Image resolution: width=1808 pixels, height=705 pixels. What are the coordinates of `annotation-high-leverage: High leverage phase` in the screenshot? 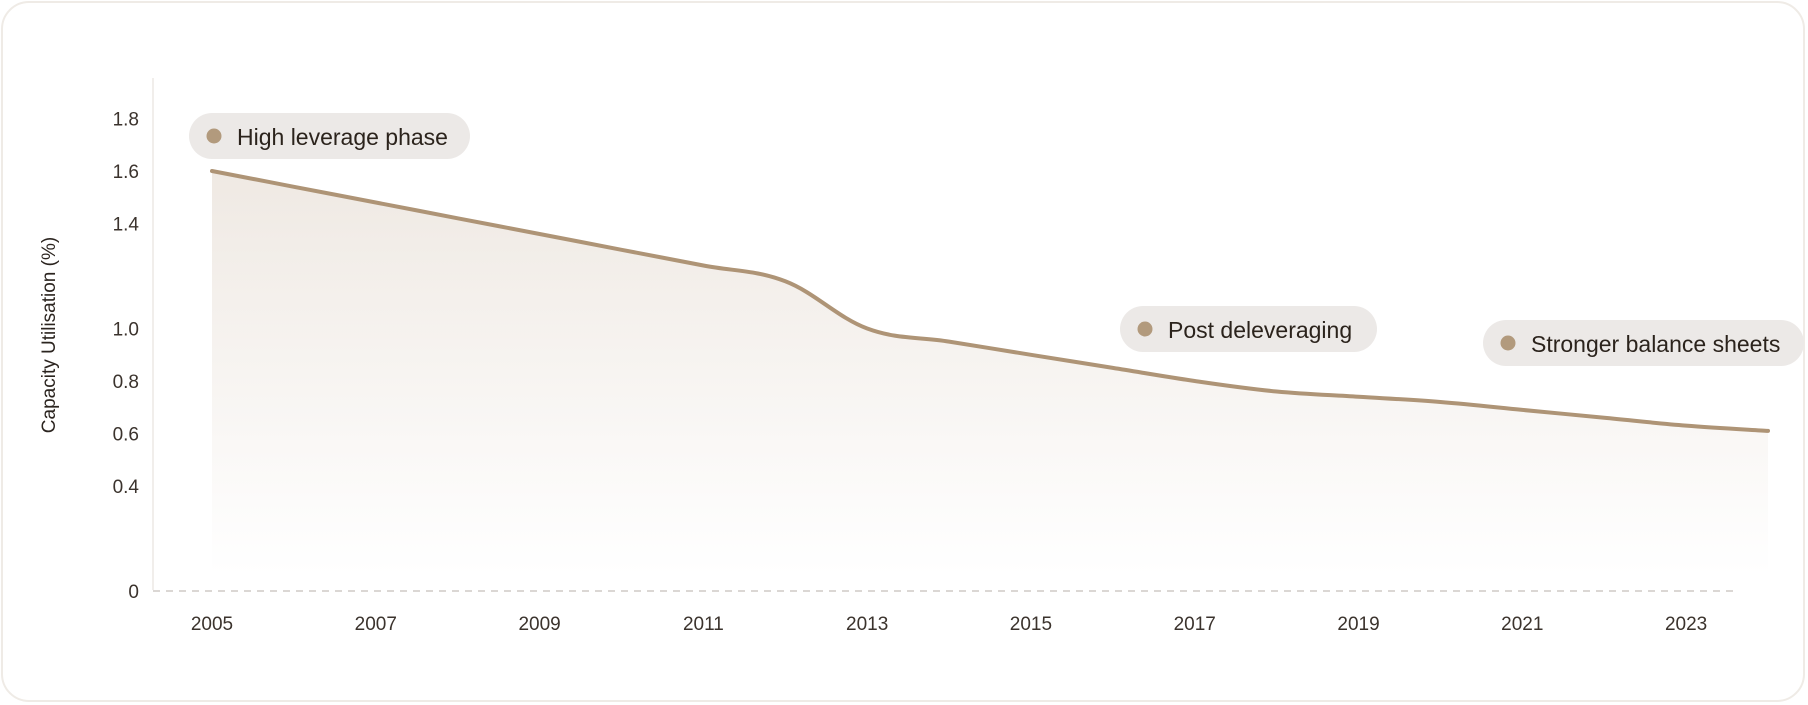 It's located at (329, 136).